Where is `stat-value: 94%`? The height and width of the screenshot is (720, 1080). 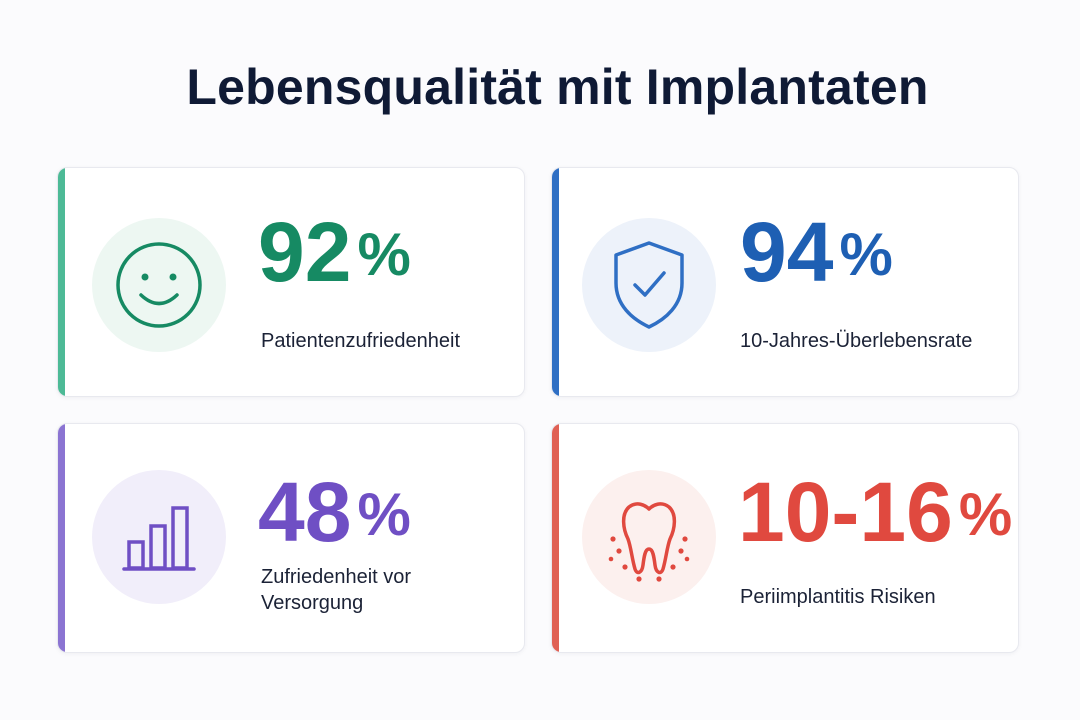
stat-value: 94% is located at coordinates (816, 252).